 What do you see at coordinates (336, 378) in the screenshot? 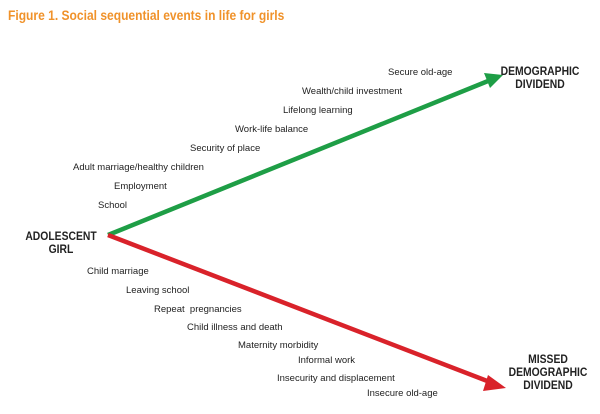
I see `event-insecurity-and-displacement: Insecurity and displacement` at bounding box center [336, 378].